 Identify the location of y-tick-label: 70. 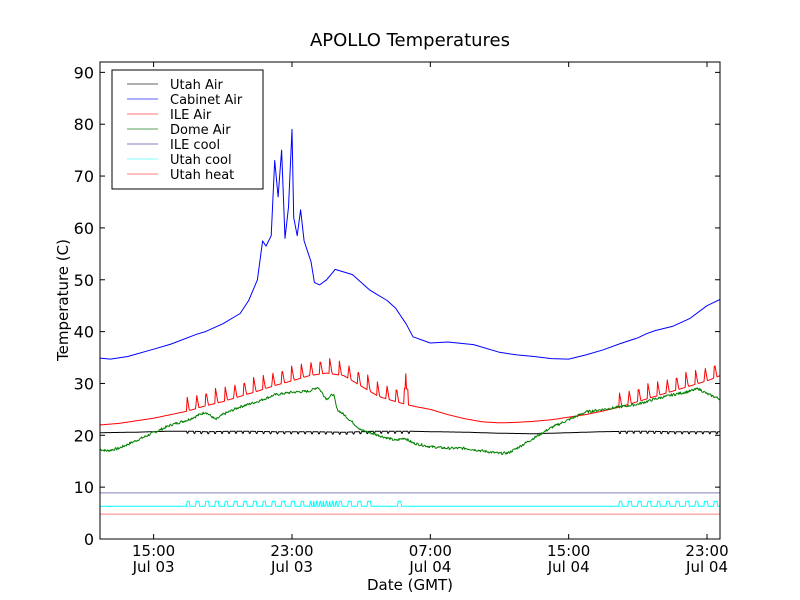
(84, 176).